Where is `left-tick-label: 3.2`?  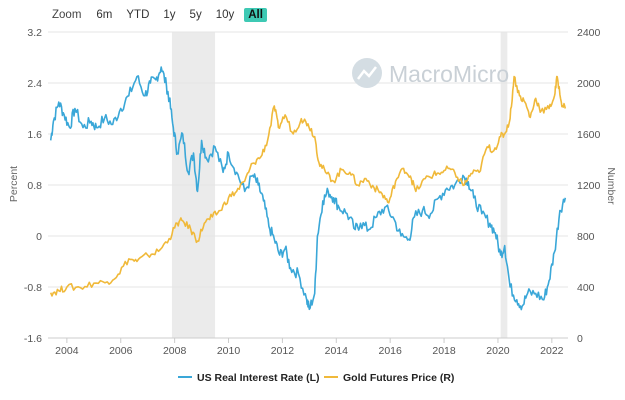
left-tick-label: 3.2 is located at coordinates (34, 33).